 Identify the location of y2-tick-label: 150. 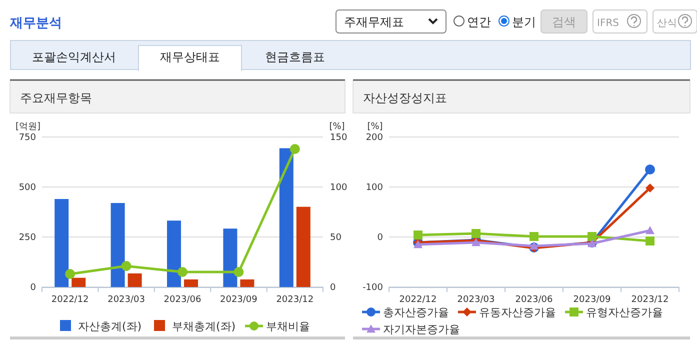
(339, 138).